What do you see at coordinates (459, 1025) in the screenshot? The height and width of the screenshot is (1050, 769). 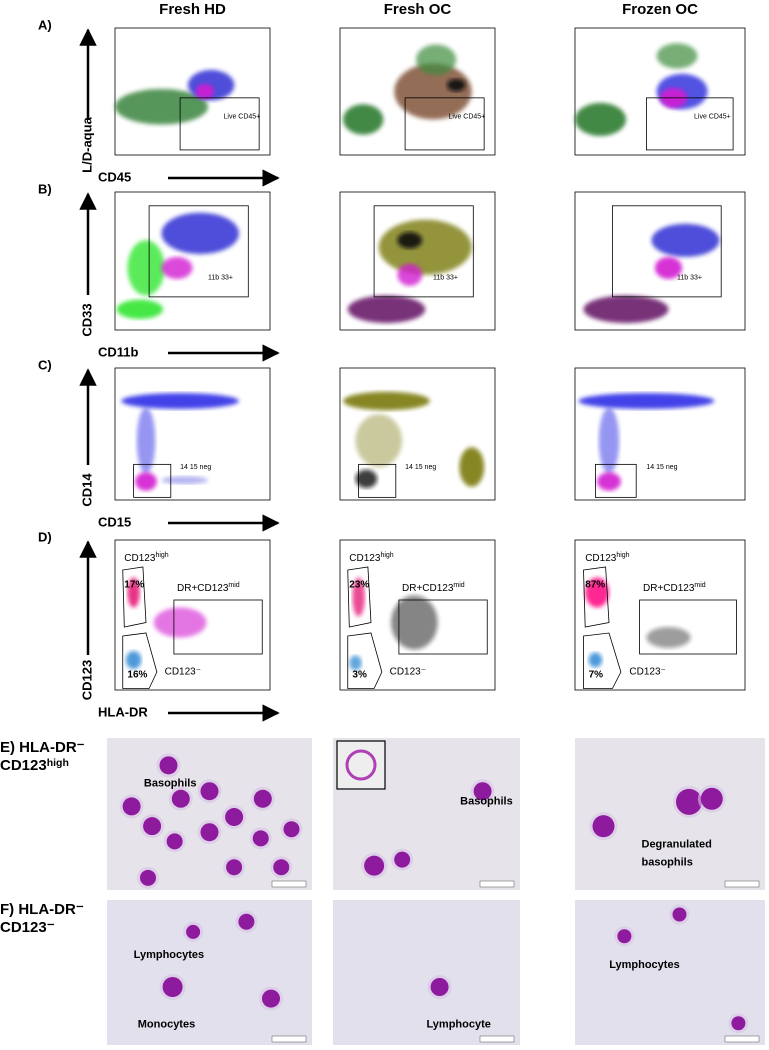 I see `cell-caption: Lymphocyte` at bounding box center [459, 1025].